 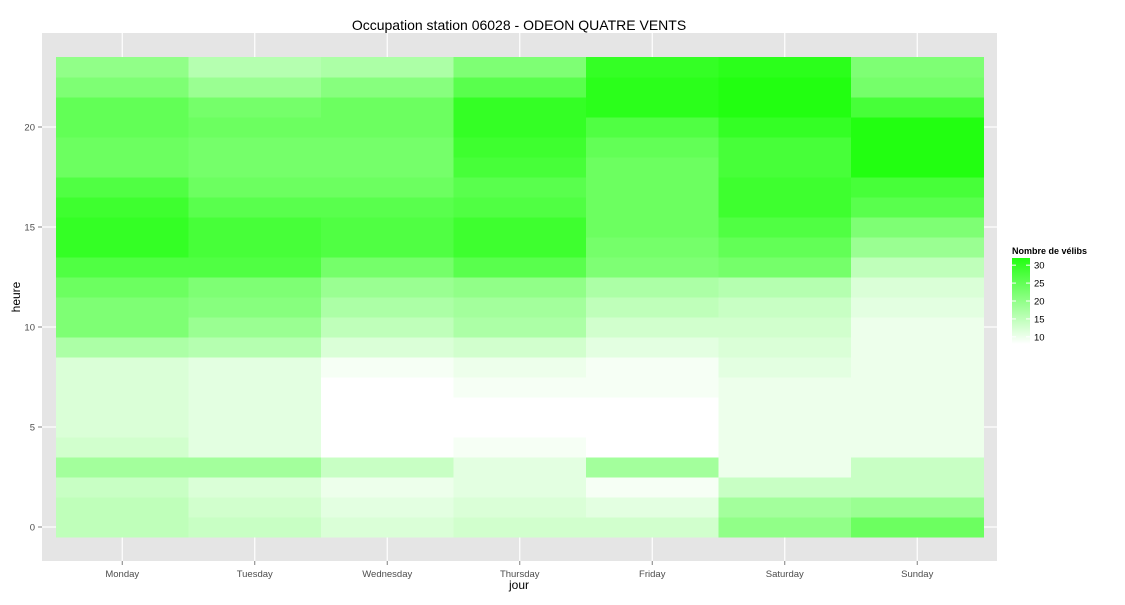 What do you see at coordinates (520, 574) in the screenshot?
I see `x-tick-label: Thursday` at bounding box center [520, 574].